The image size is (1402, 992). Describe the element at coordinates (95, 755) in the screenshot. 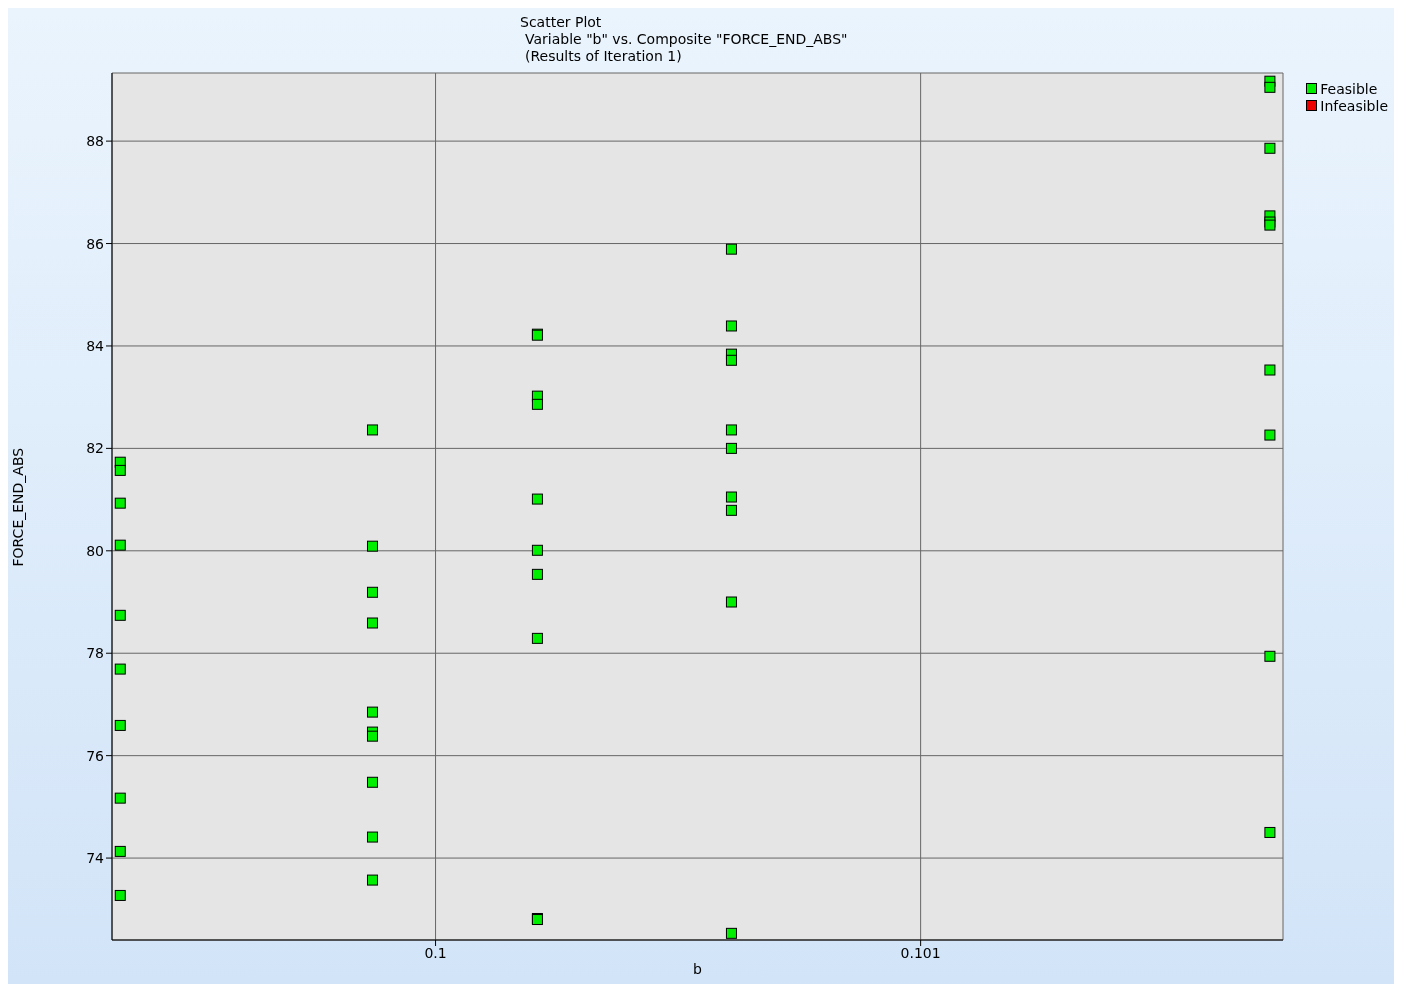

I see `y-tick-label: 76` at that location.